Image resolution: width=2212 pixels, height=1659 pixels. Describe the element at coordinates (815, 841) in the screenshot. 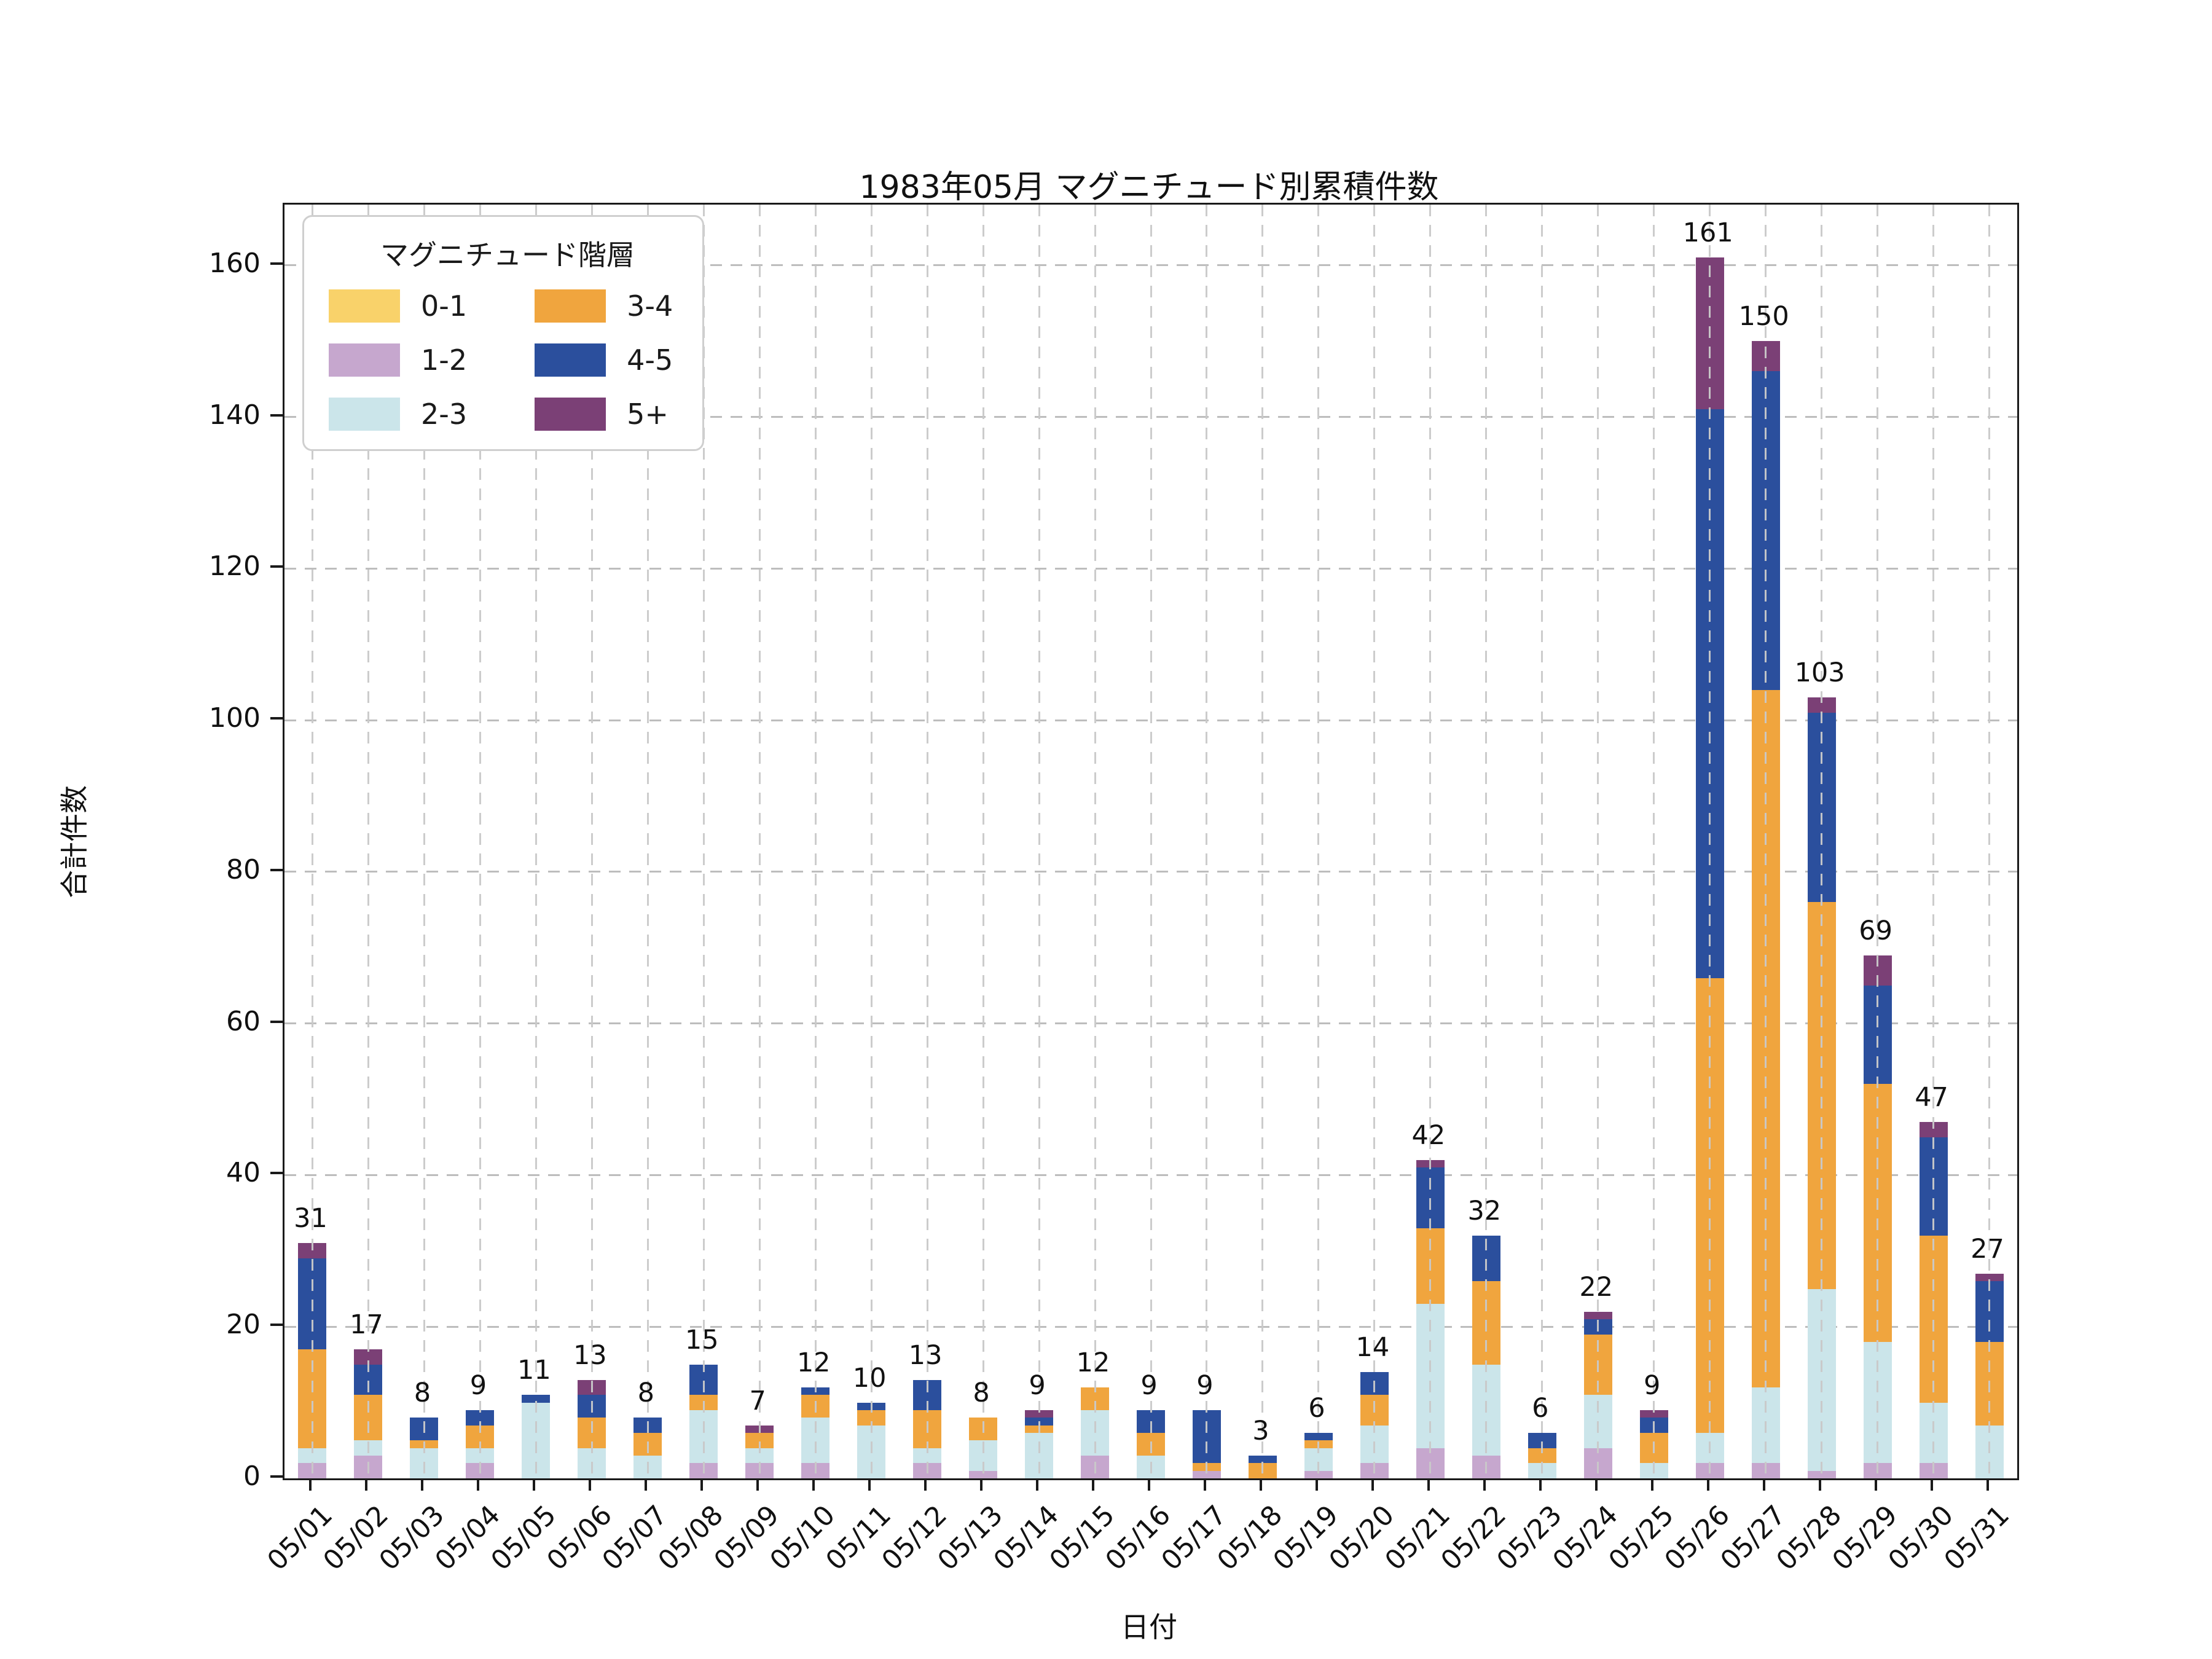

I see `vgridline-05/10` at that location.